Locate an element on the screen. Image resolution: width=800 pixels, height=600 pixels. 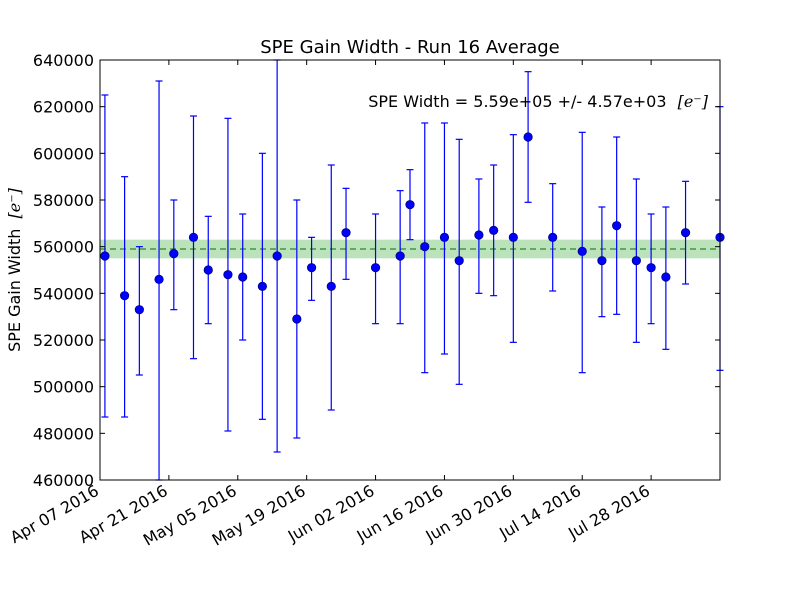
y-tick-label-1: 480000 is located at coordinates (63, 433).